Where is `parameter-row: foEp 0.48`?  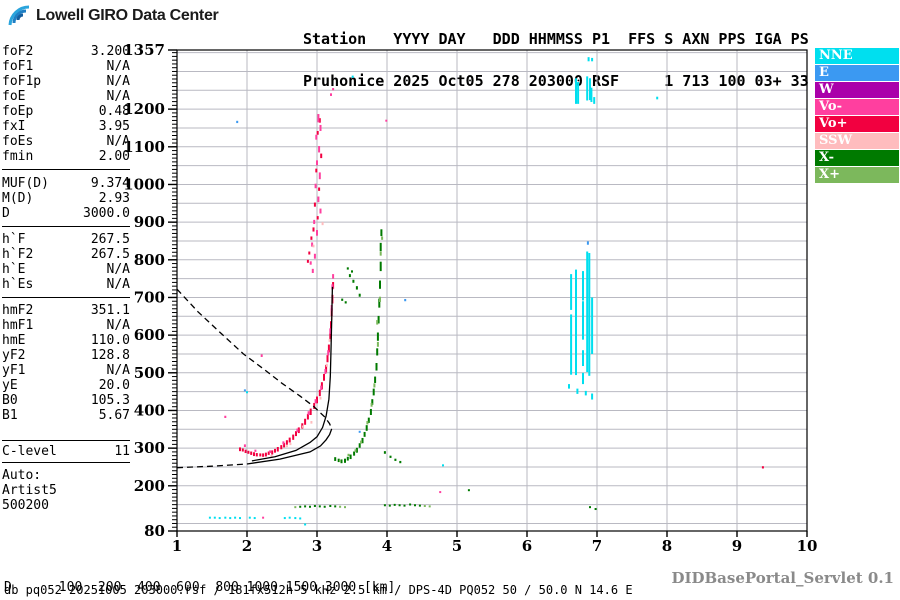
parameter-row: foEp 0.48 is located at coordinates (66, 111).